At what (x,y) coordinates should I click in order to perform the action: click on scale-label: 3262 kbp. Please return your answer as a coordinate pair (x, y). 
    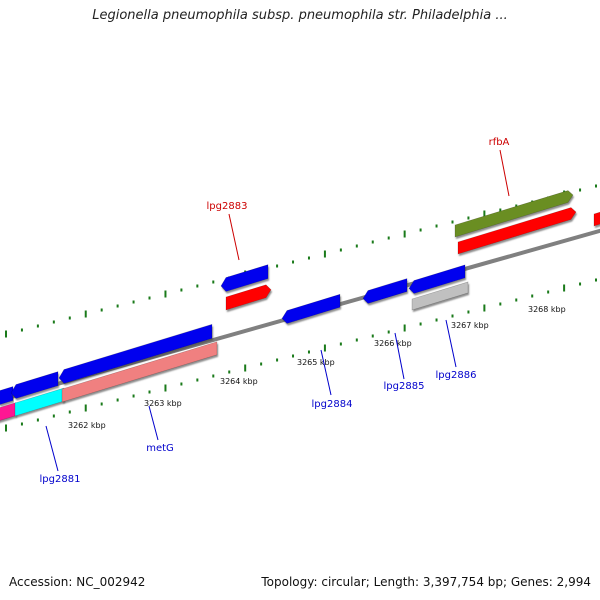
    Looking at the image, I should click on (87, 425).